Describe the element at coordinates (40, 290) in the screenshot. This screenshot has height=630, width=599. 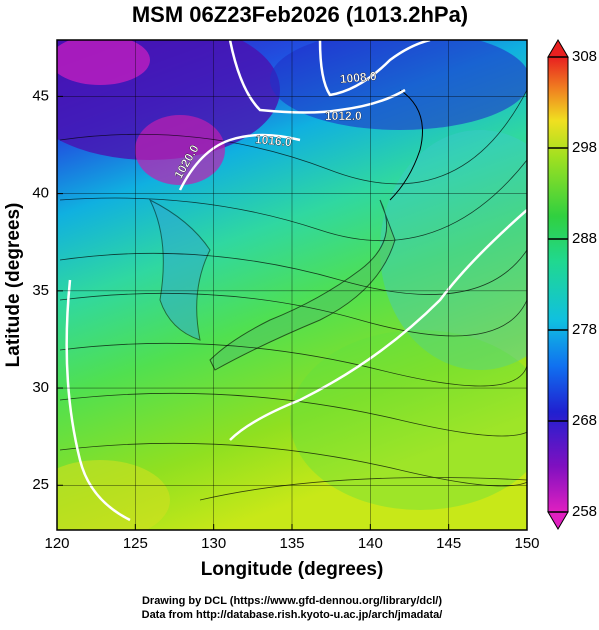
I see `y-tick-label: 35` at that location.